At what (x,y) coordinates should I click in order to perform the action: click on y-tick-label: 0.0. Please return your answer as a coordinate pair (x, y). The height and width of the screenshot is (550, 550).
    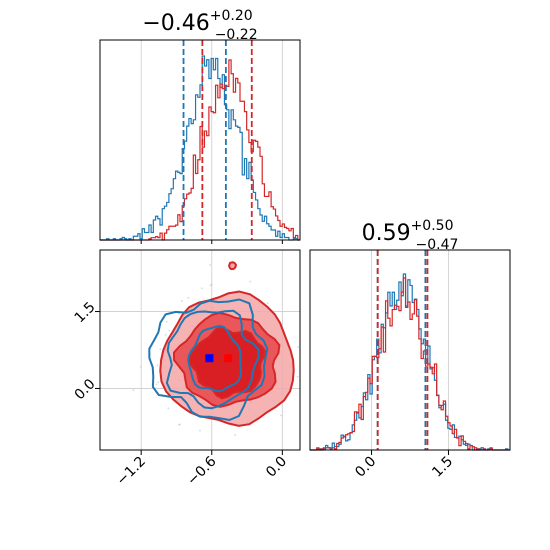
    Looking at the image, I should click on (85, 389).